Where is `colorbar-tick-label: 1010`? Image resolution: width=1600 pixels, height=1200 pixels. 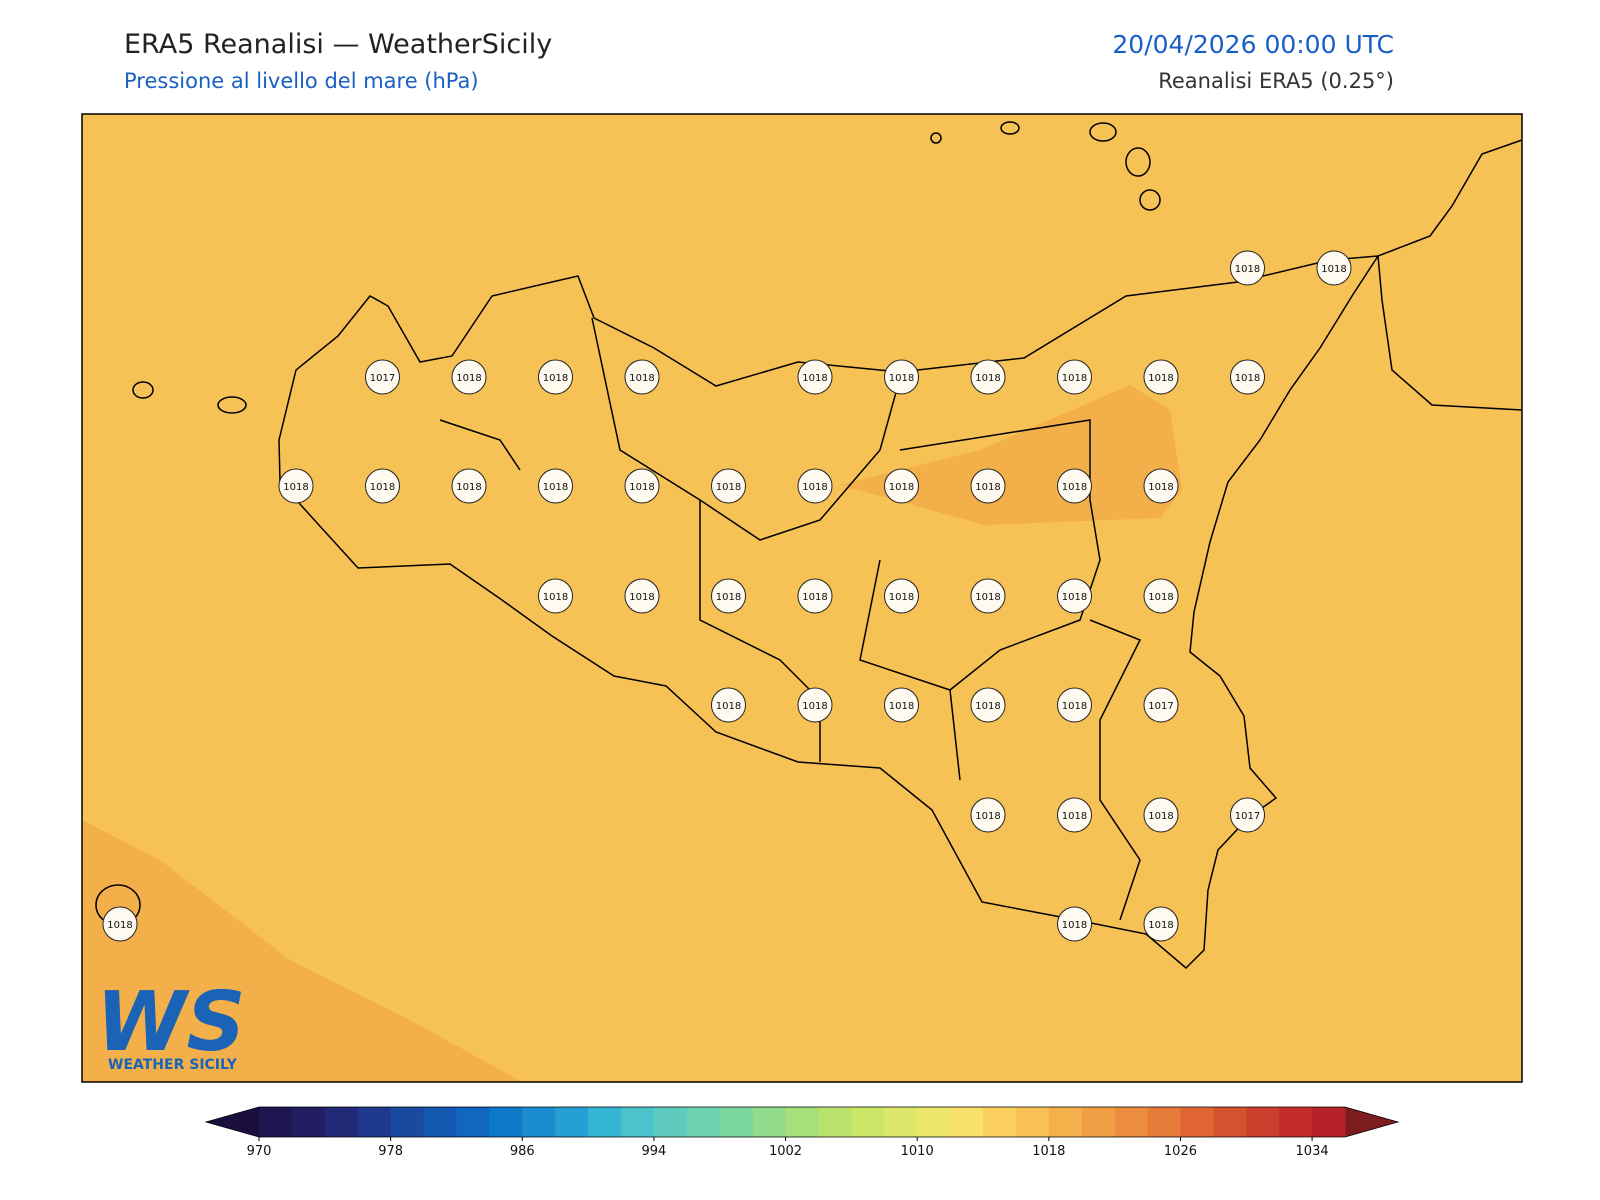 colorbar-tick-label: 1010 is located at coordinates (917, 1151).